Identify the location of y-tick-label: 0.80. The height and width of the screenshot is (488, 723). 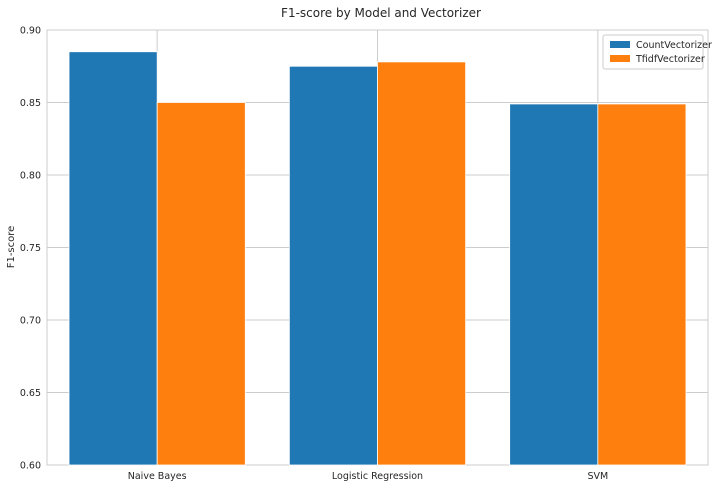
(30, 176).